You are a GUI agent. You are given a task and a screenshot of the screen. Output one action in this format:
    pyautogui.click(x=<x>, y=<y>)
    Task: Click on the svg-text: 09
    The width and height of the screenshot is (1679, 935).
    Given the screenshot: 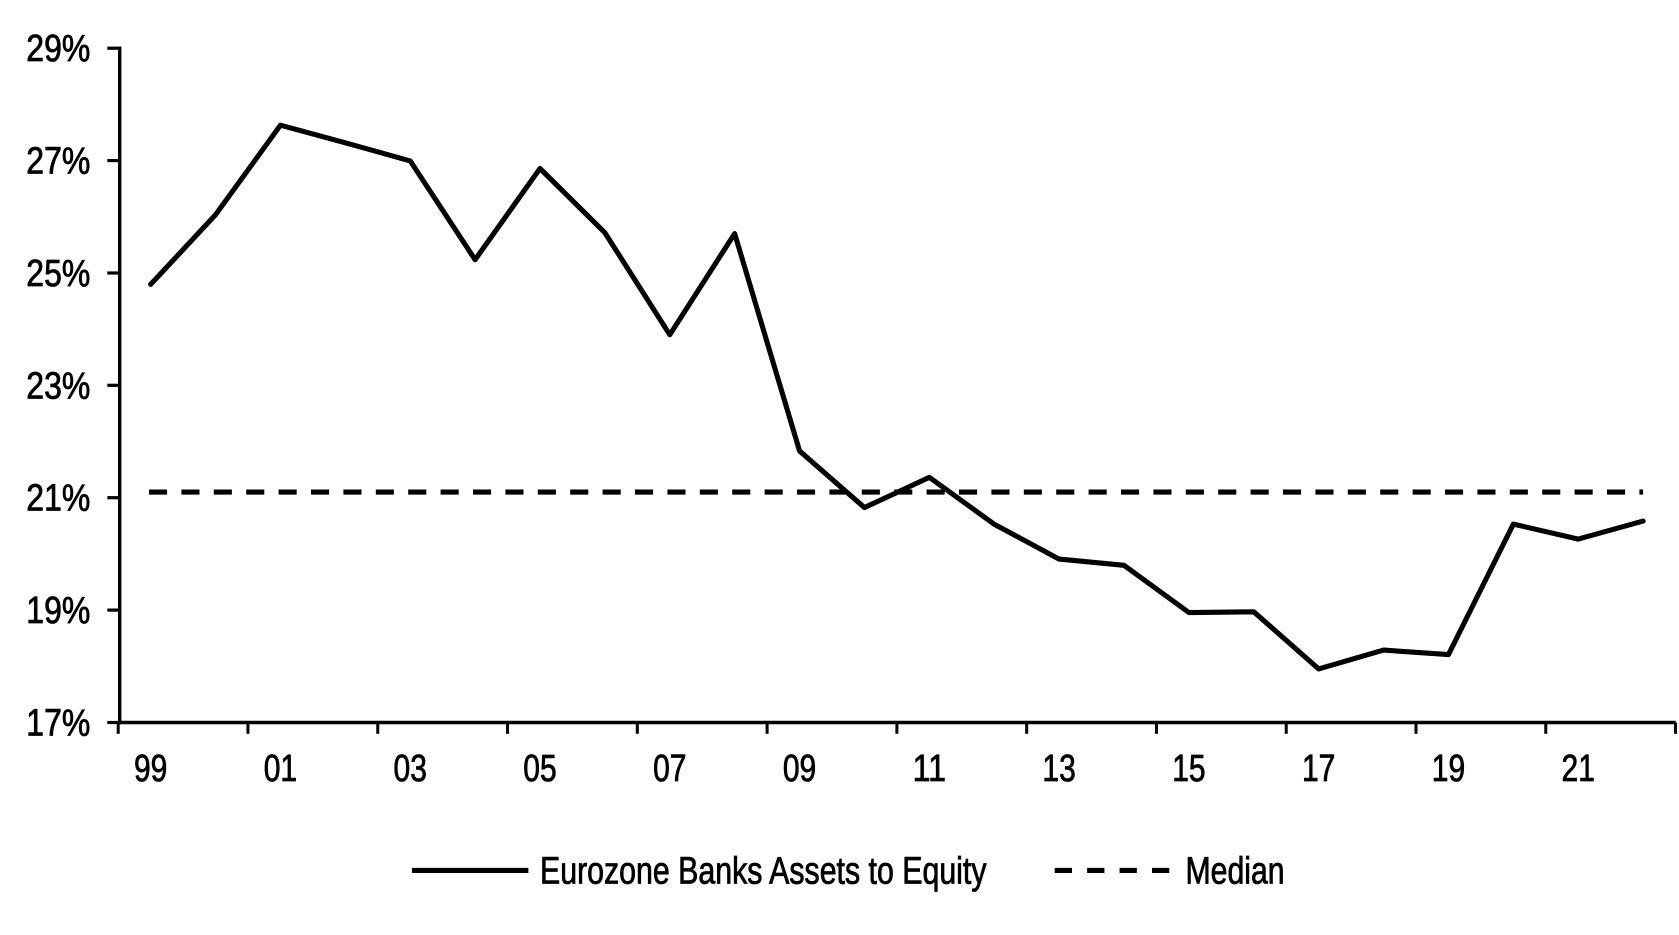 What is the action you would take?
    pyautogui.click(x=799, y=769)
    